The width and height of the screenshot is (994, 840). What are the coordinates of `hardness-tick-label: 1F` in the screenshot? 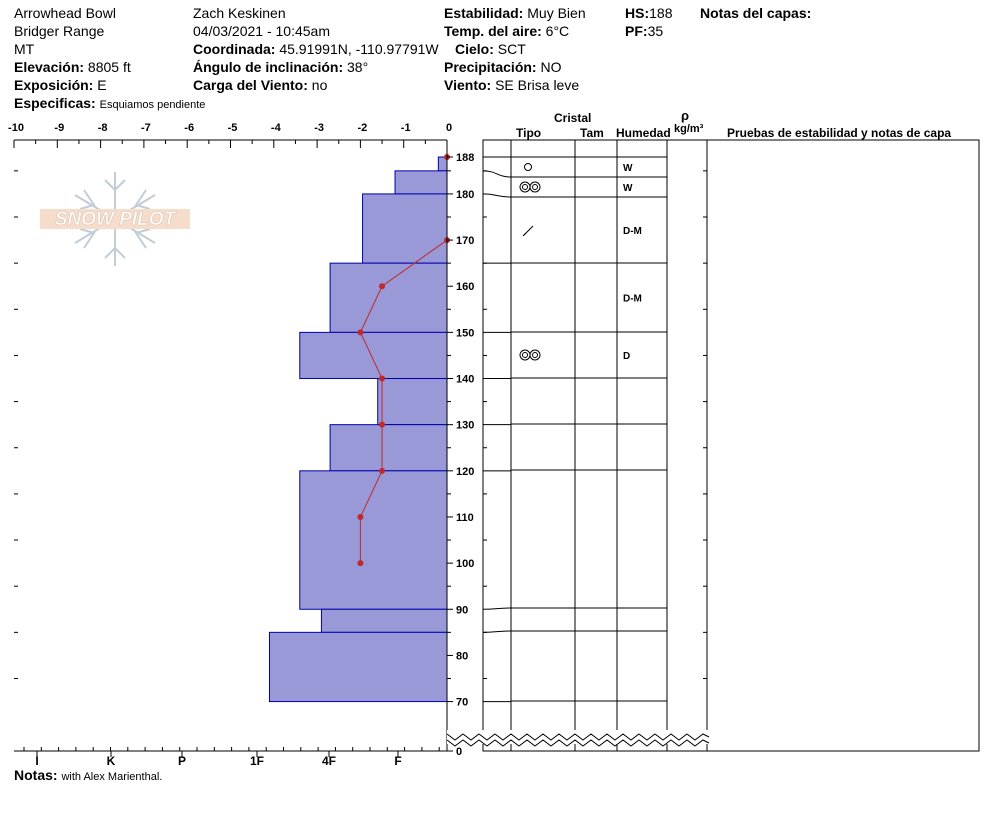 It's located at (257, 761).